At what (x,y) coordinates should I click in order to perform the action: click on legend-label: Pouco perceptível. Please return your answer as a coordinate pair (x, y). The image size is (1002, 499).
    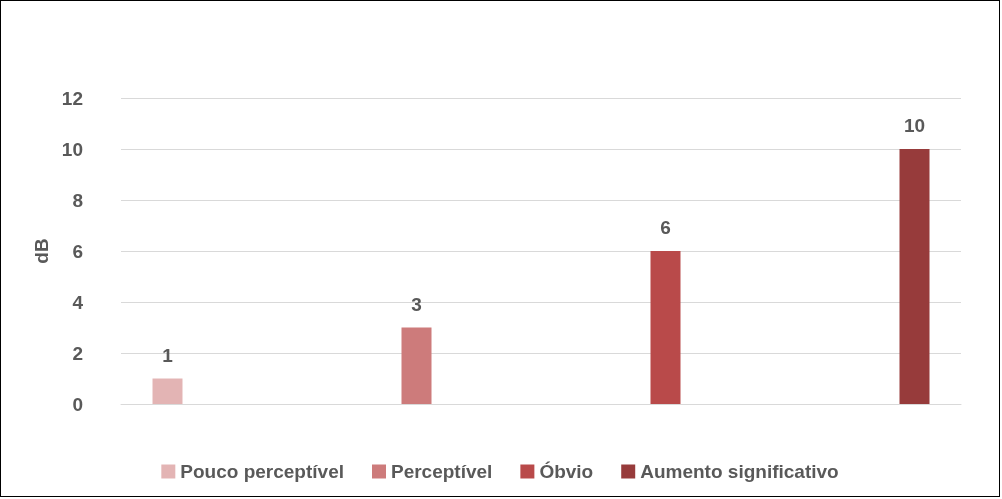
    Looking at the image, I should click on (262, 471).